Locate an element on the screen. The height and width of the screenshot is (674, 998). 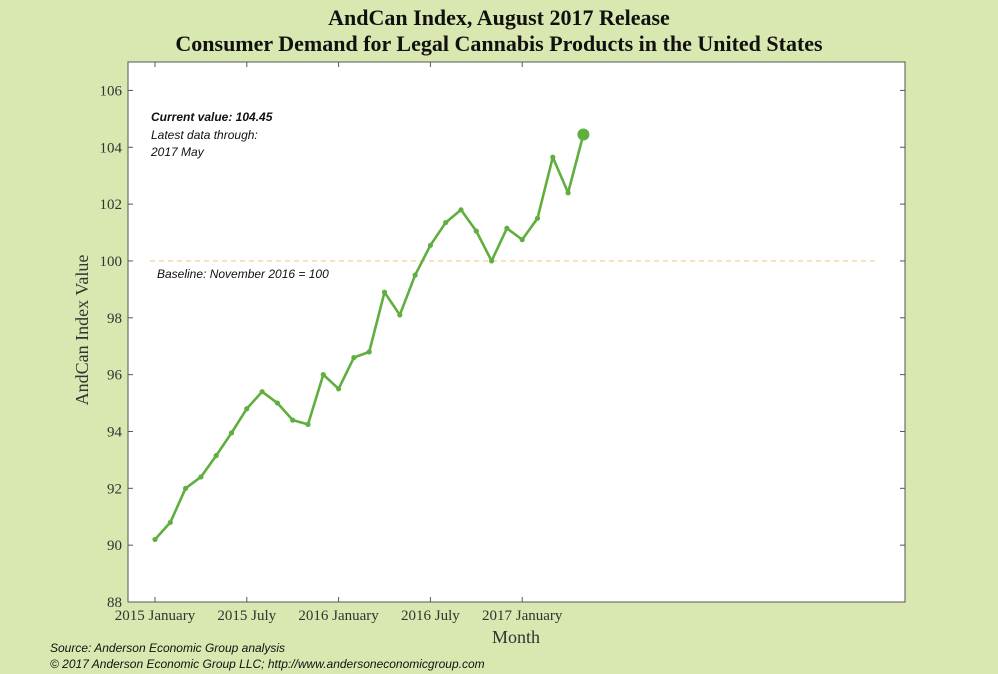
x-tick-label: 2016 July is located at coordinates (430, 616).